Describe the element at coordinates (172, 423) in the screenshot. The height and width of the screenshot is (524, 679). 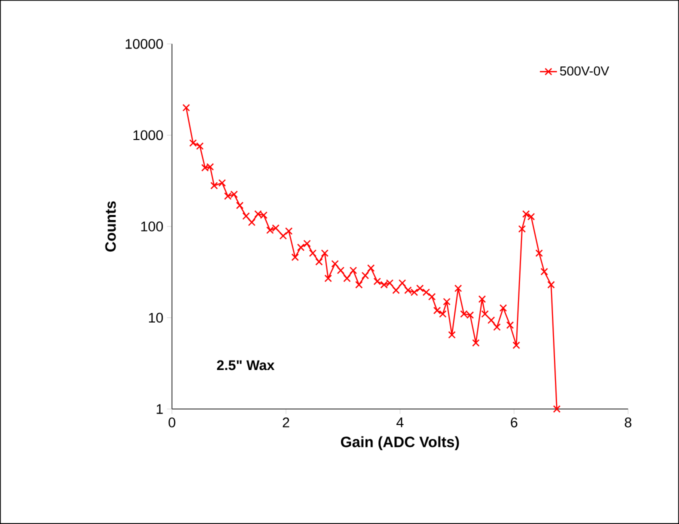
I see `x-tick-label: 0` at that location.